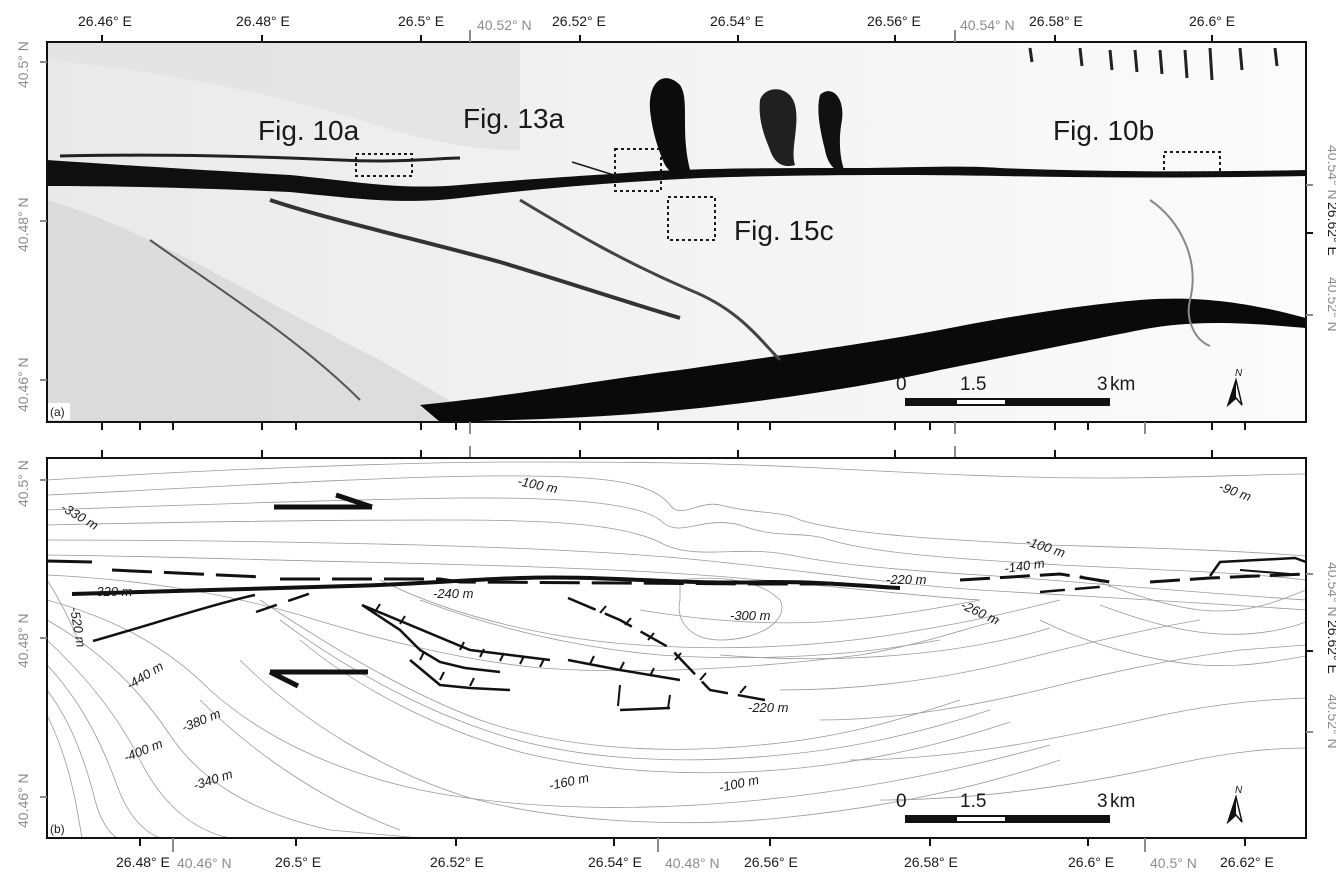 The image size is (1336, 875). I want to click on lon-label-top-5: 26.54° E, so click(737, 21).